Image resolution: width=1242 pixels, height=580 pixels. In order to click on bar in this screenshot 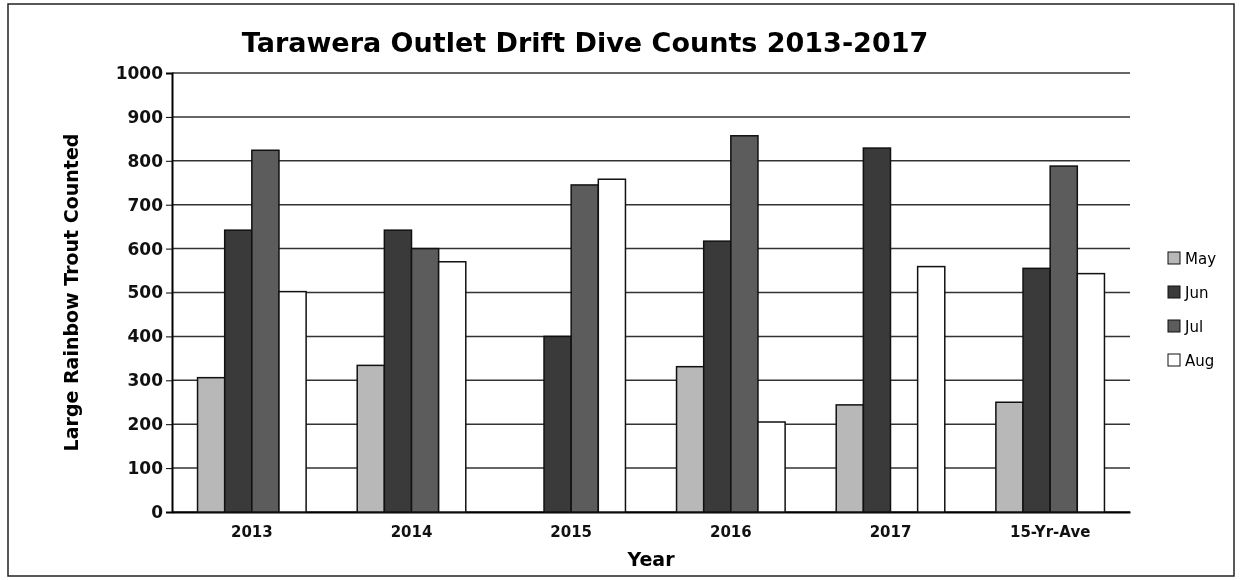, I will do `click(931, 389)`.